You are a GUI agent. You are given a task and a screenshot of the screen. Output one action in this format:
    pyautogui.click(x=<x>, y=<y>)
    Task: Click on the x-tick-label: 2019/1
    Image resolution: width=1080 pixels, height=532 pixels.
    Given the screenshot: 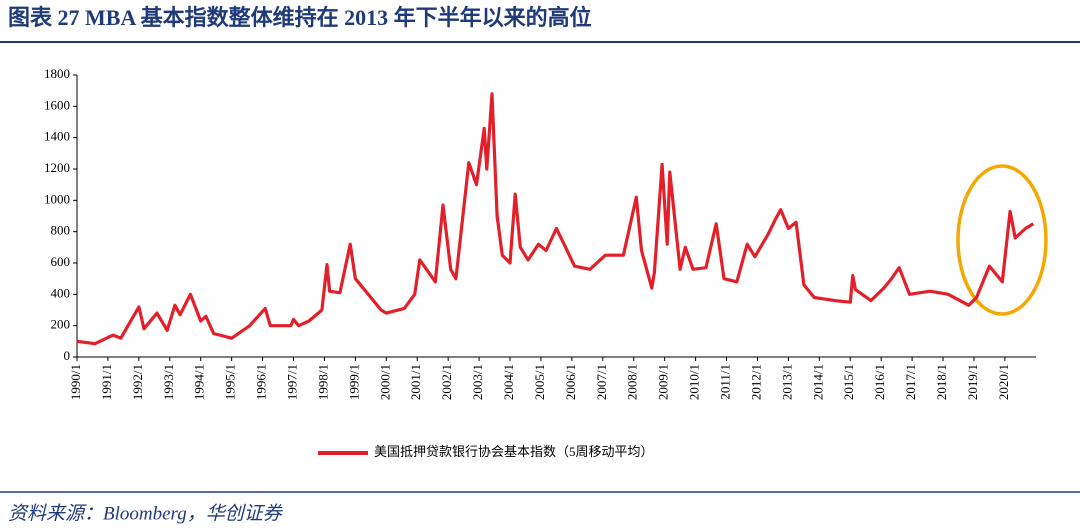 What is the action you would take?
    pyautogui.click(x=972, y=382)
    